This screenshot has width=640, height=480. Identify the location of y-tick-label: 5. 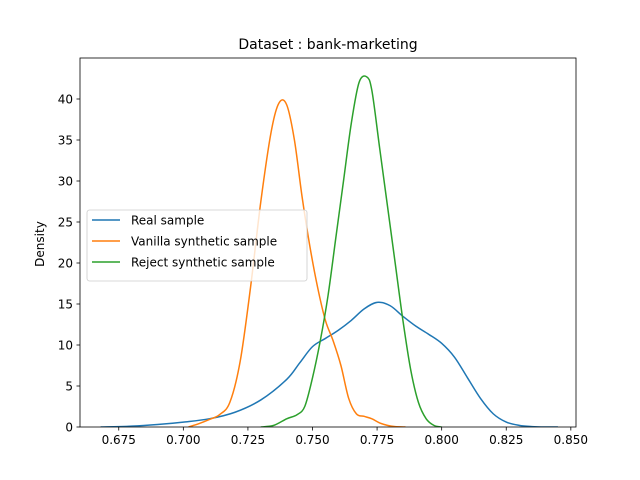
(69, 387).